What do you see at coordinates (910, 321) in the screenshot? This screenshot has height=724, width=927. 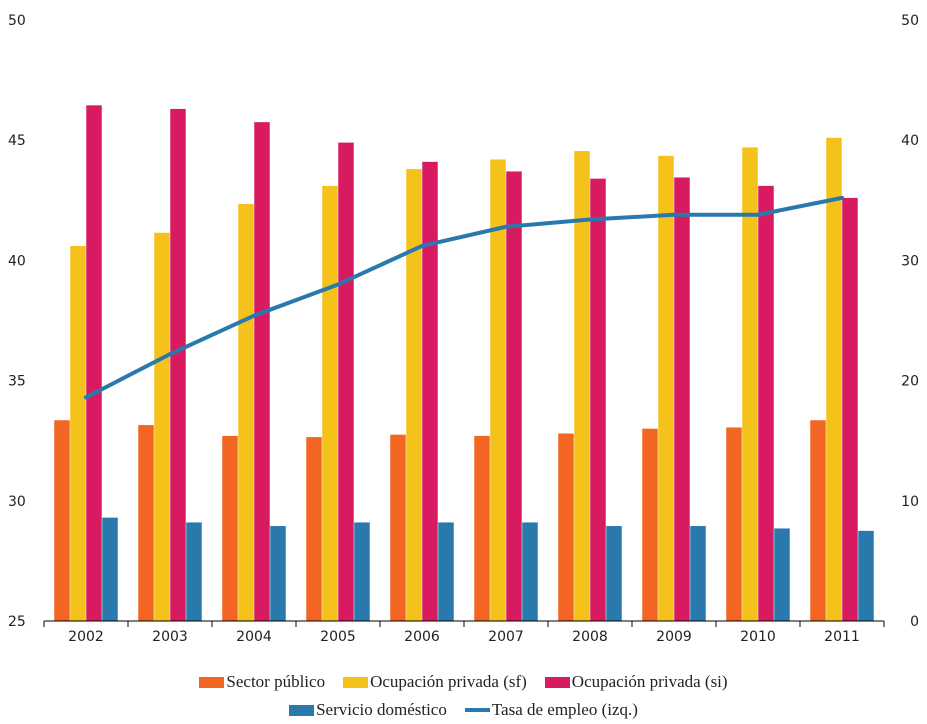 I see `right-axis: 0 10 20 30 40 50` at bounding box center [910, 321].